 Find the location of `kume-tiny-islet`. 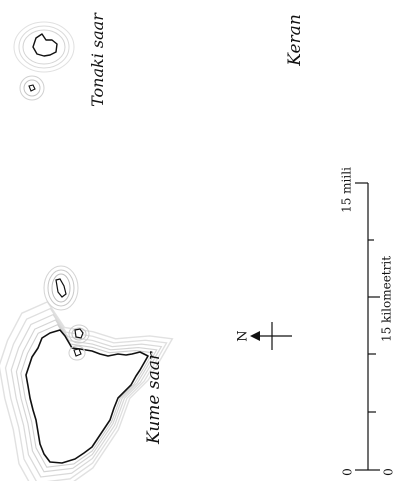

kume-tiny-islet is located at coordinates (77, 353).